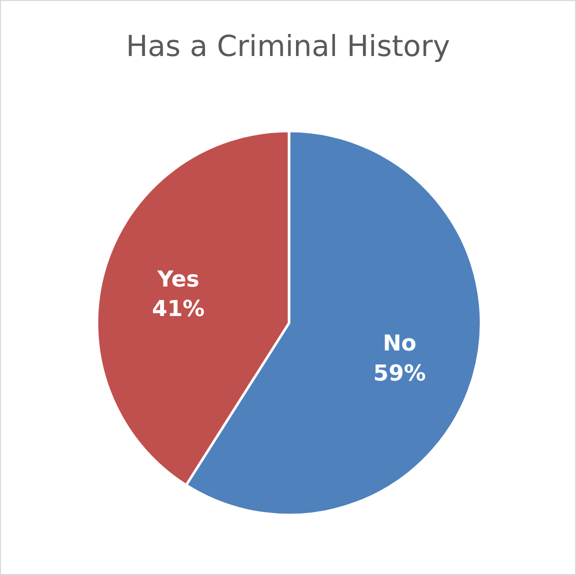 The image size is (576, 575). I want to click on data-label: 41%, so click(178, 309).